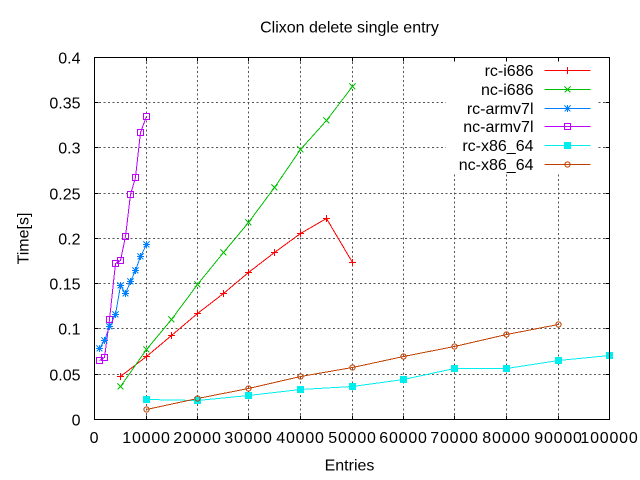  Describe the element at coordinates (69, 59) in the screenshot. I see `svg-text: 0.4` at that location.